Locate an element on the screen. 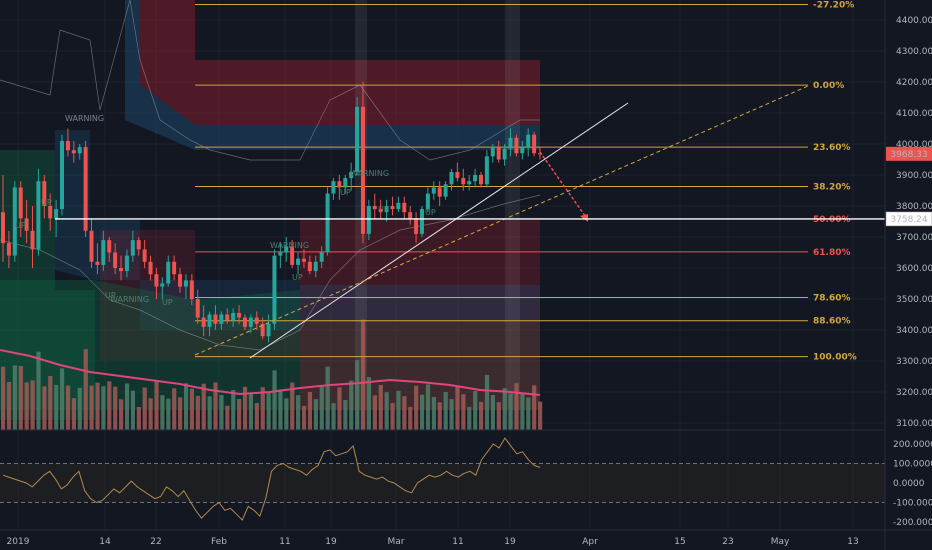 The image size is (932, 550). price-tick-label: 3100.00 is located at coordinates (914, 424).